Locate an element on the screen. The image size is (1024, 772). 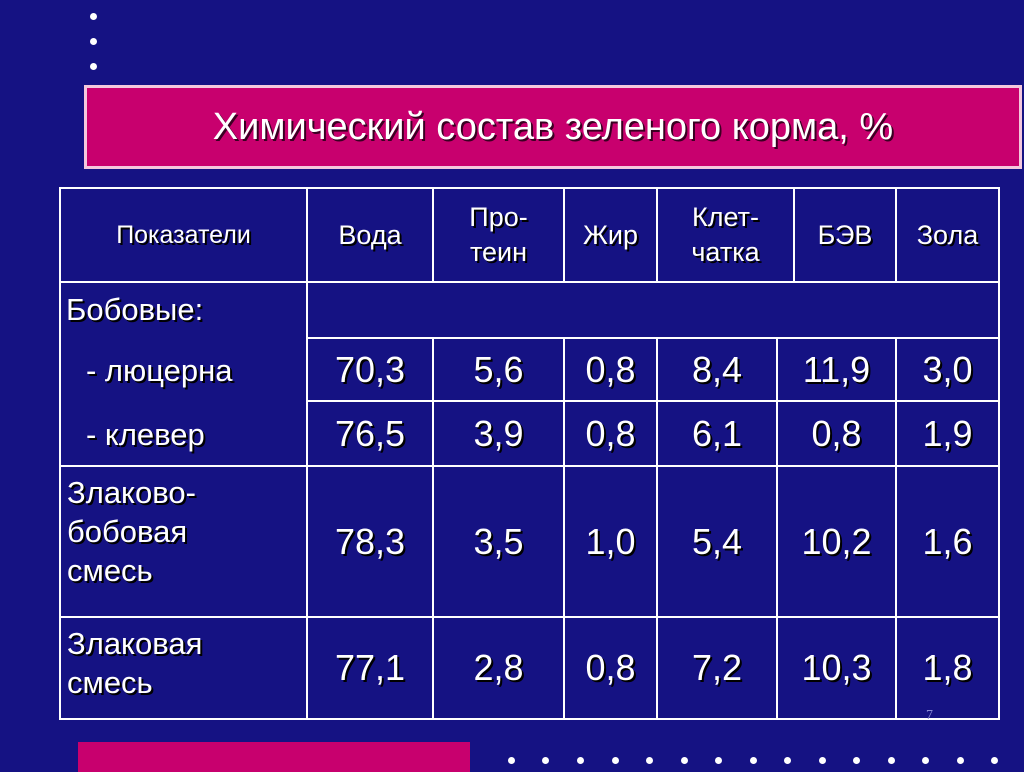
bottom-accent-bar is located at coordinates (274, 757).